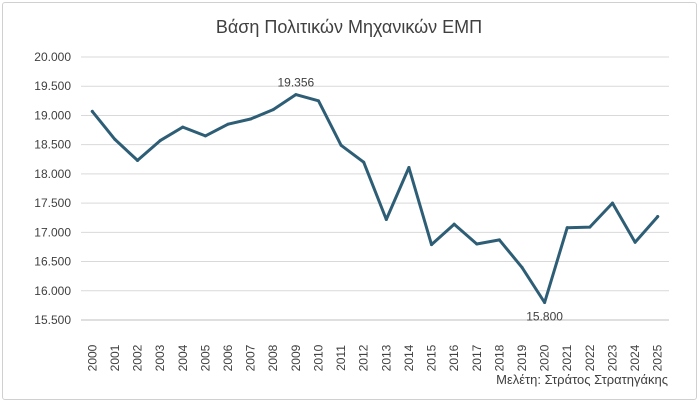 The height and width of the screenshot is (402, 699). Describe the element at coordinates (52, 174) in the screenshot. I see `y-tick-label: 18.000` at that location.